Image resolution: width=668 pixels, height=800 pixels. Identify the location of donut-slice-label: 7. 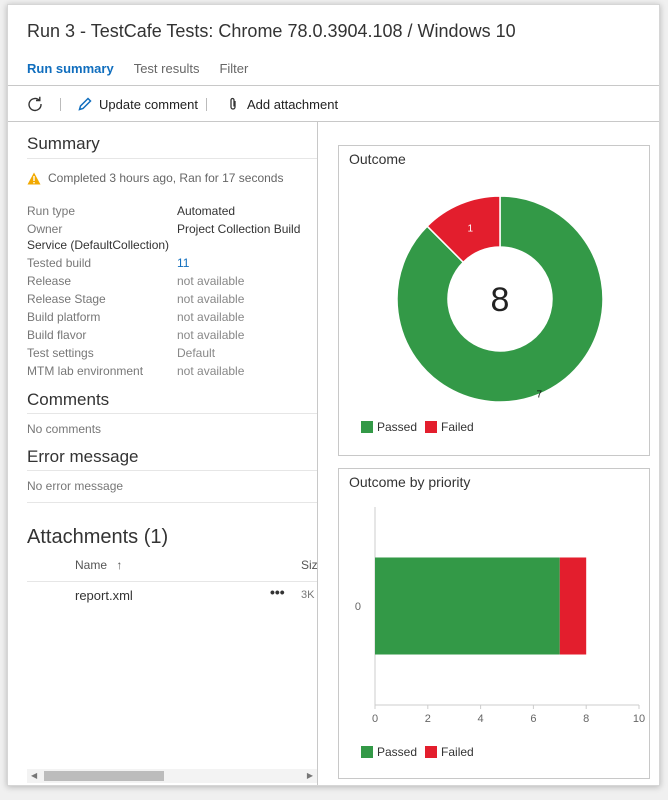
(539, 395).